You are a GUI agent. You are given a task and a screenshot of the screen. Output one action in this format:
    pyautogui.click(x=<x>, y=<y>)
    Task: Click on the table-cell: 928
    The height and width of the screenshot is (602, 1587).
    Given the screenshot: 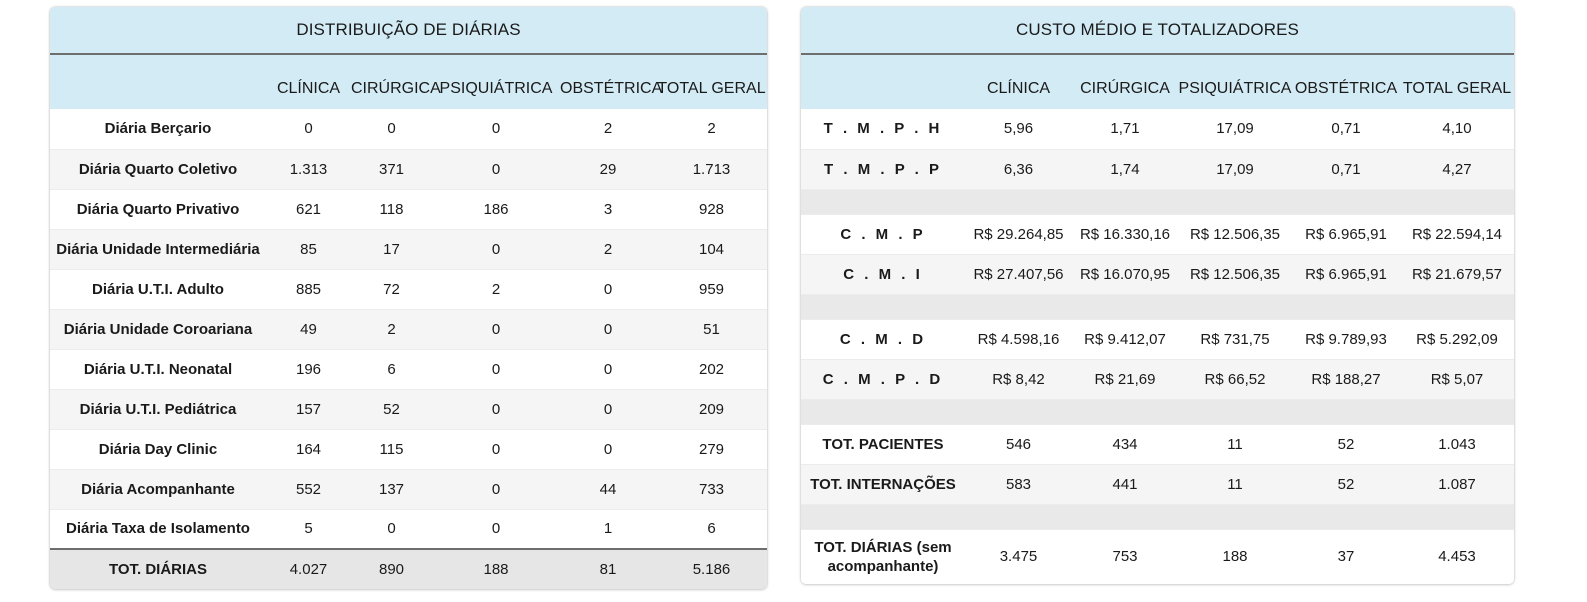 What is the action you would take?
    pyautogui.click(x=711, y=209)
    